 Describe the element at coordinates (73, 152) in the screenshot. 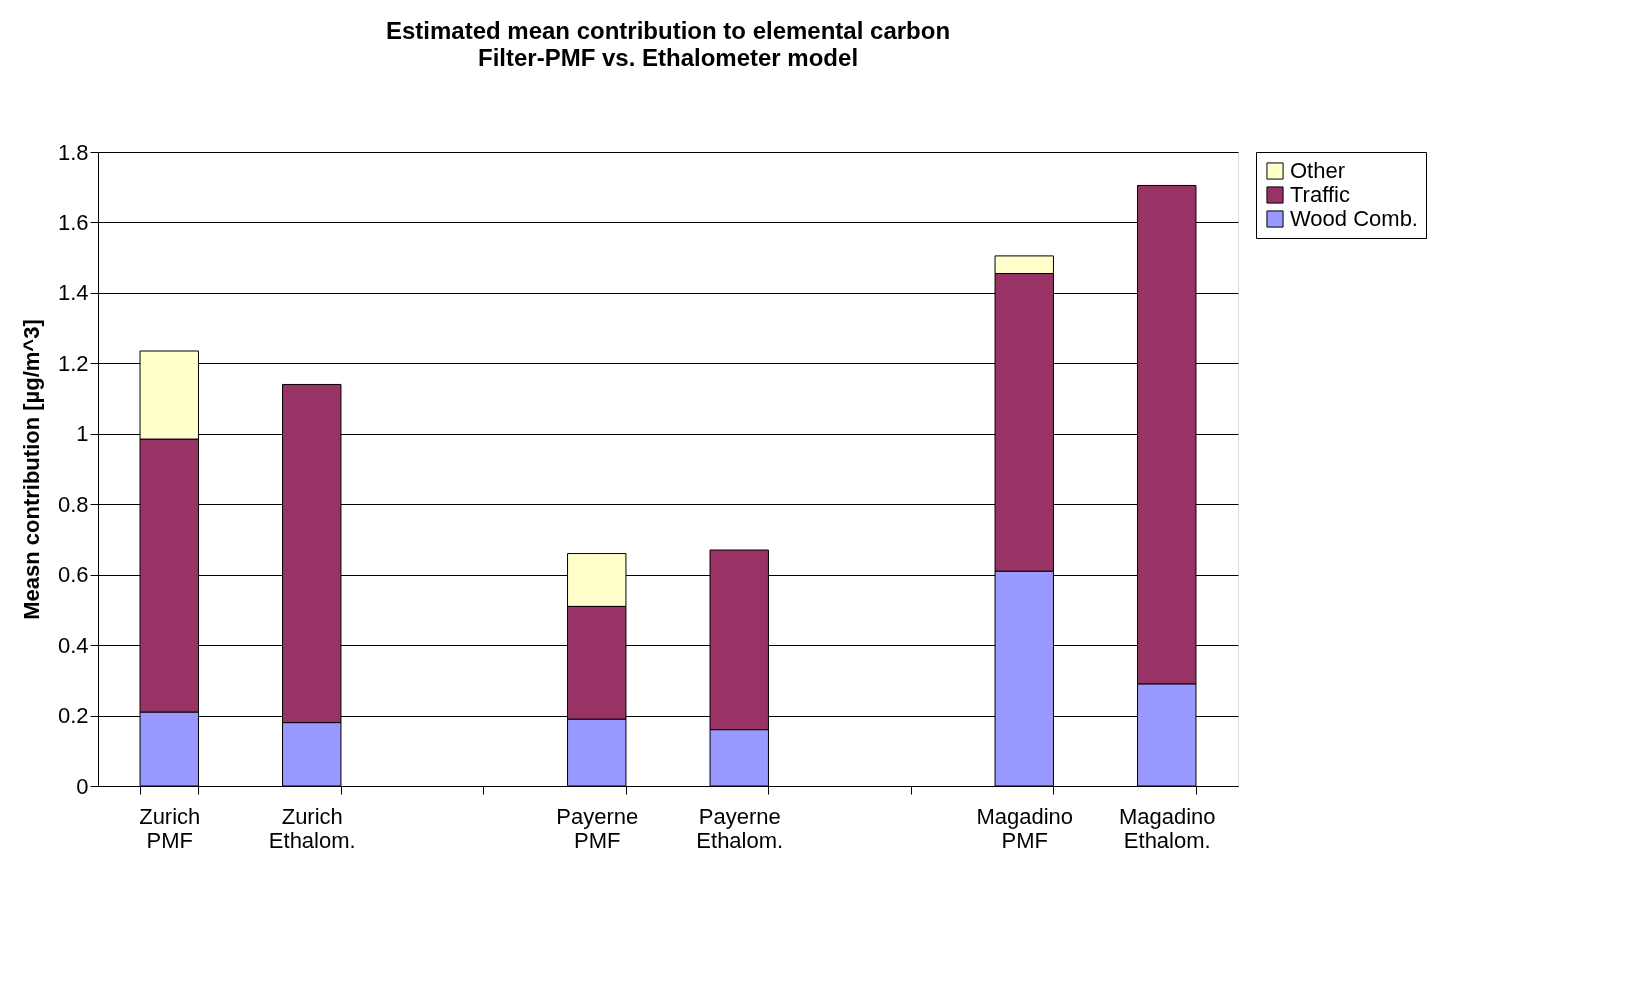

I see `y-tick-label: 1.8` at that location.